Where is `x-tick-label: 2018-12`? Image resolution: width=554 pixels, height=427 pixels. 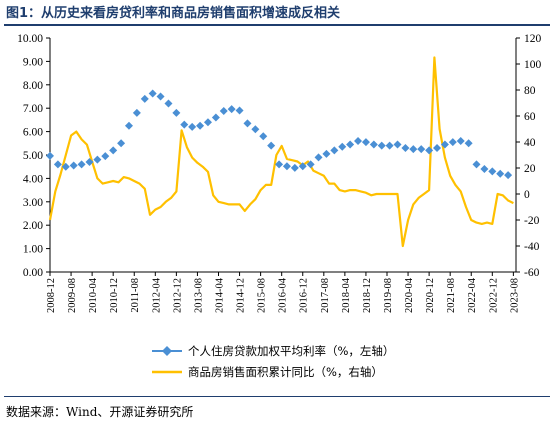
x-tick-label: 2018-12 is located at coordinates (367, 295).